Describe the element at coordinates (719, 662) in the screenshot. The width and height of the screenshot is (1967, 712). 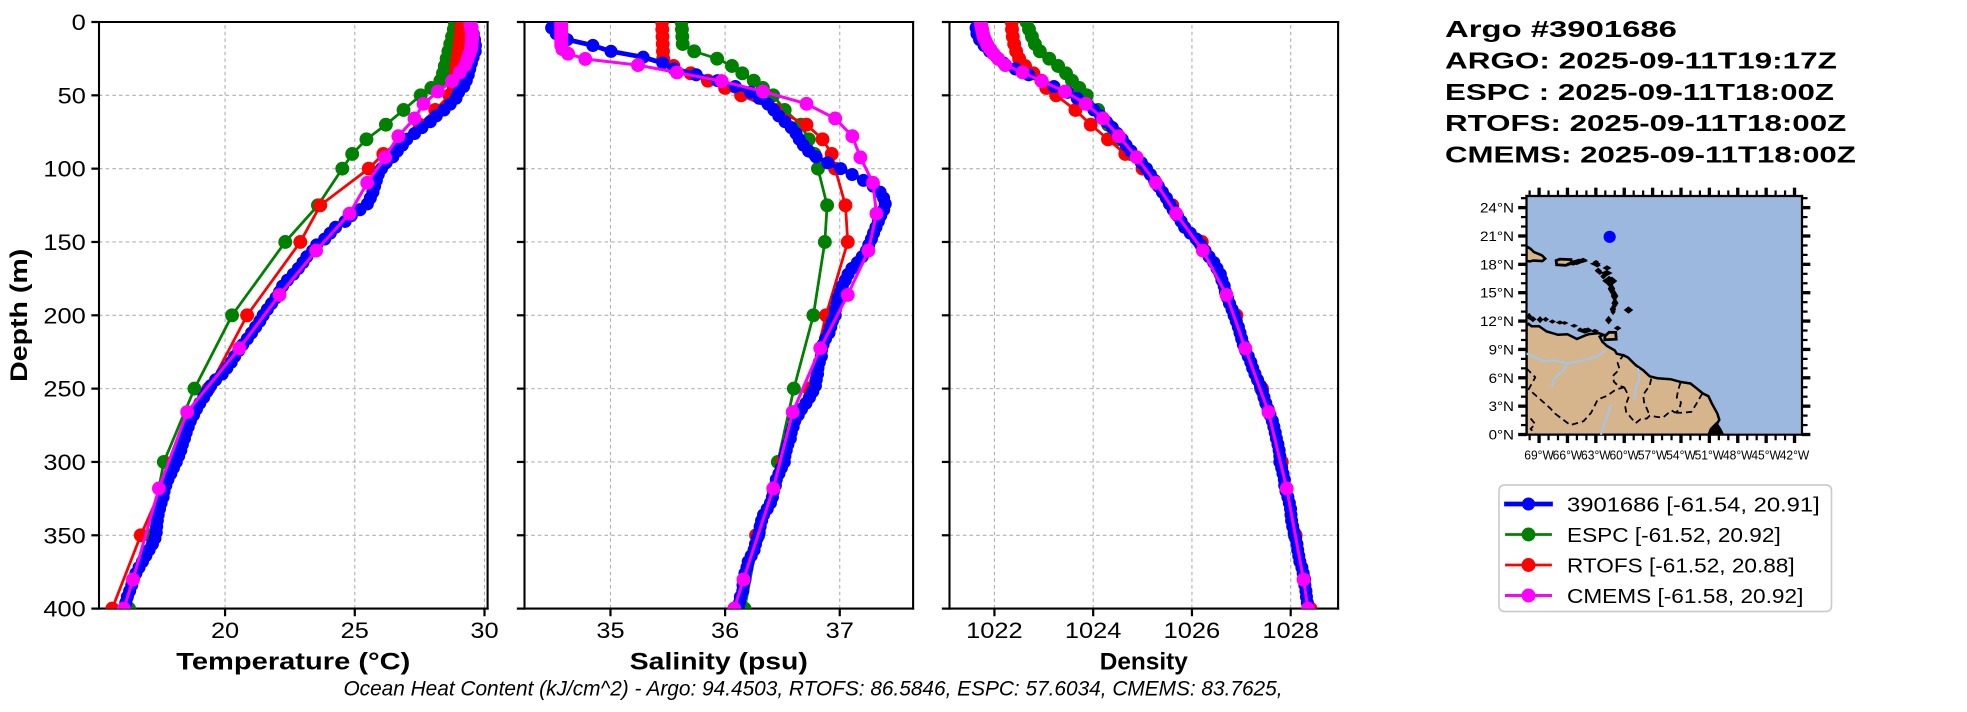
I see `svg-text: Salinity (psu)` at that location.